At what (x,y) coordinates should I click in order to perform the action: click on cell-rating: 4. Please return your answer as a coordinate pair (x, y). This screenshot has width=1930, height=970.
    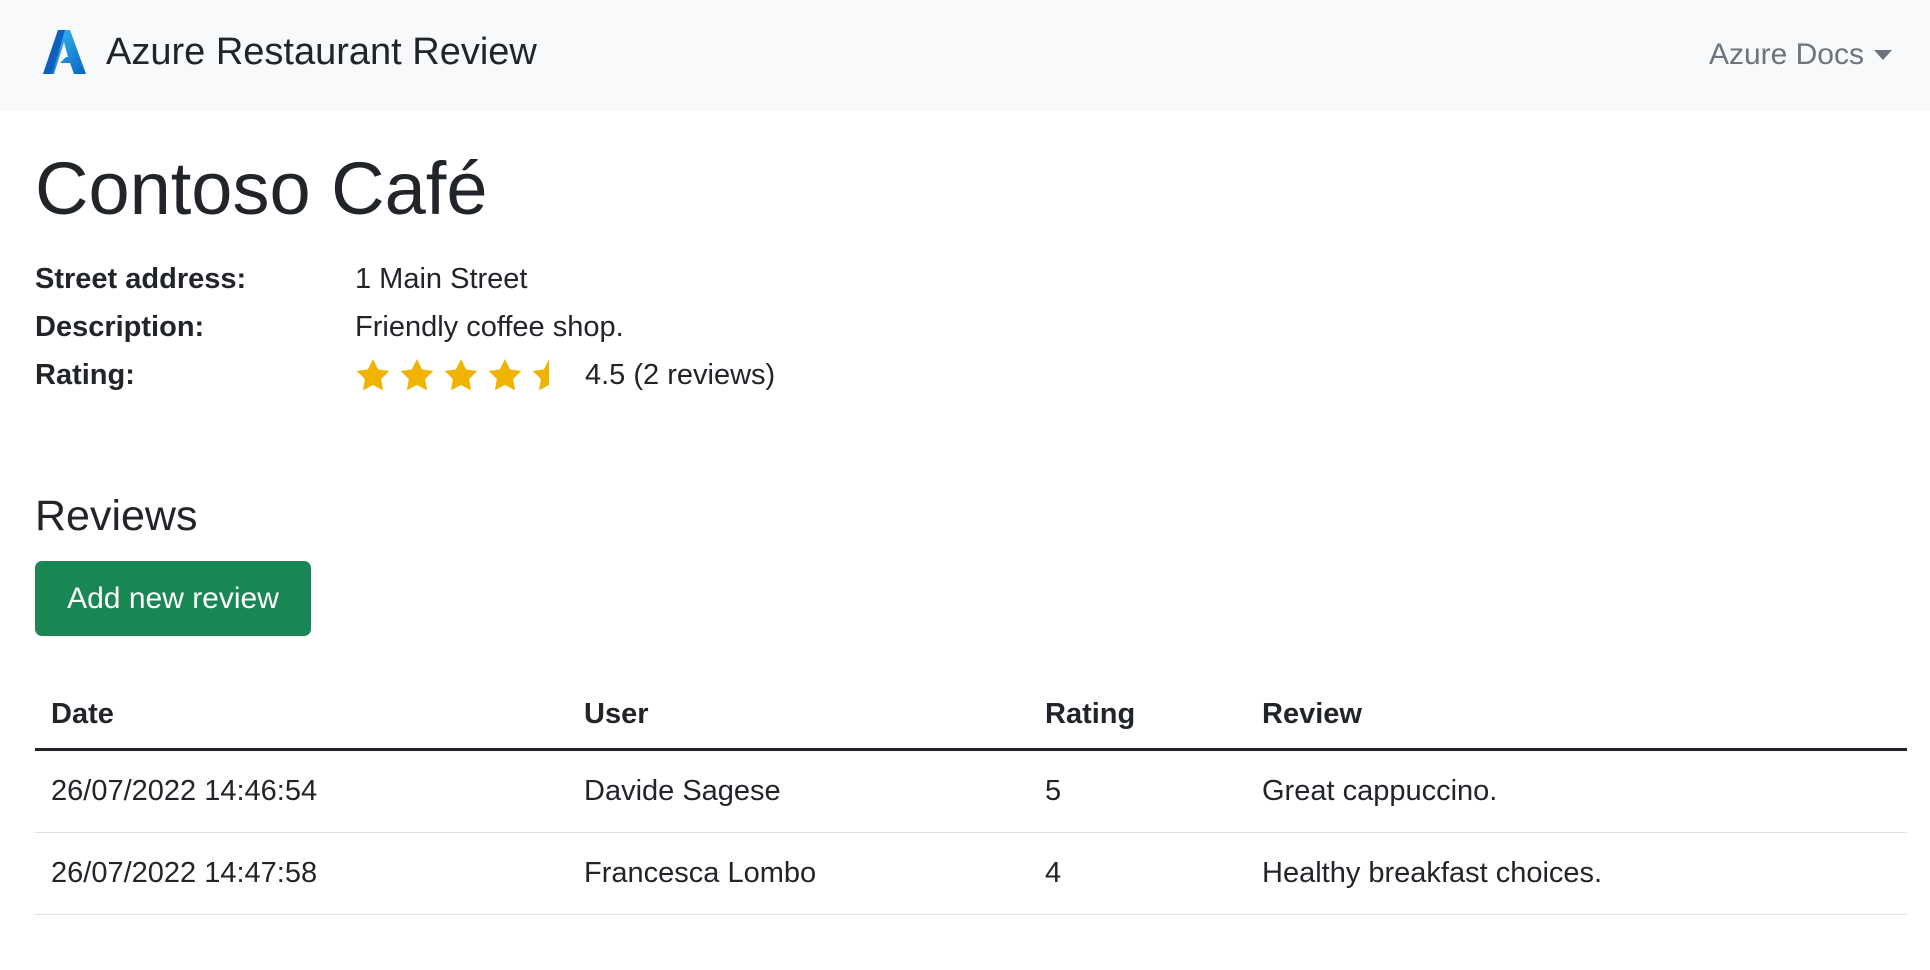
    Looking at the image, I should click on (1137, 873).